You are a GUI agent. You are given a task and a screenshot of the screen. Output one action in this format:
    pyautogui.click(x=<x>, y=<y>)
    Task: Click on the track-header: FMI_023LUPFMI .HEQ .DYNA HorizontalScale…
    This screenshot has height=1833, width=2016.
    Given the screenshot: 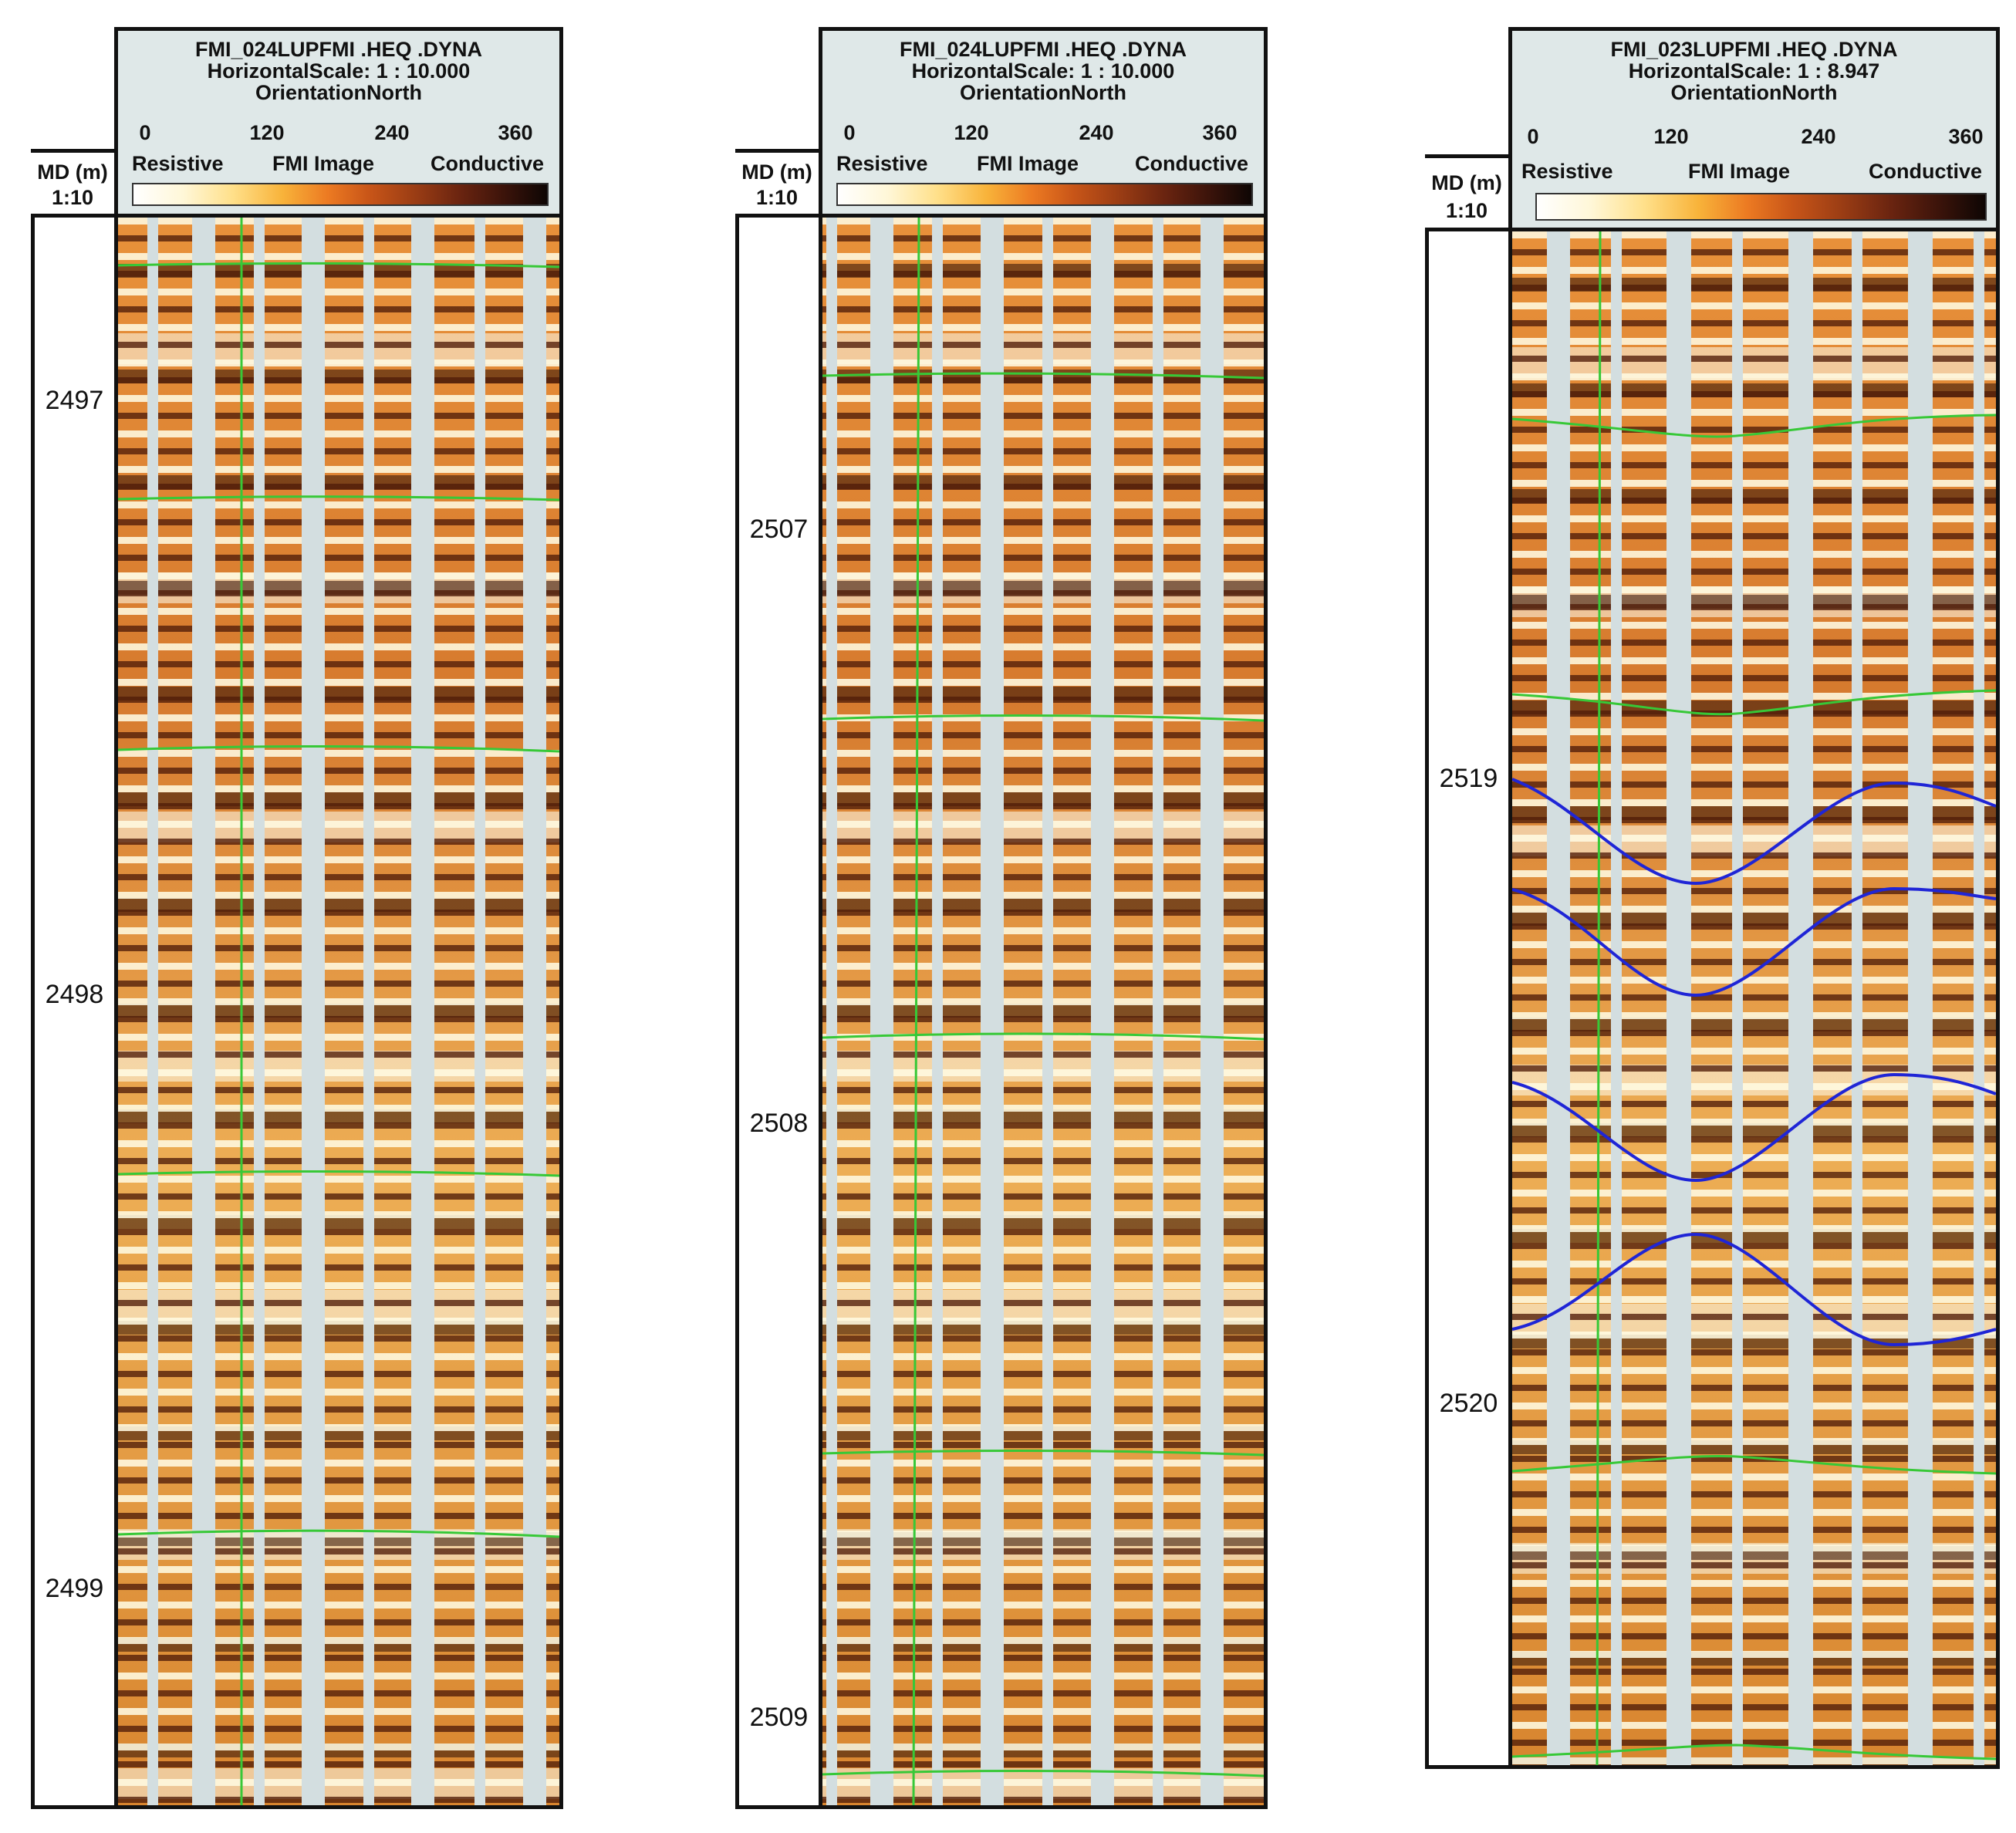 What is the action you would take?
    pyautogui.click(x=1754, y=131)
    